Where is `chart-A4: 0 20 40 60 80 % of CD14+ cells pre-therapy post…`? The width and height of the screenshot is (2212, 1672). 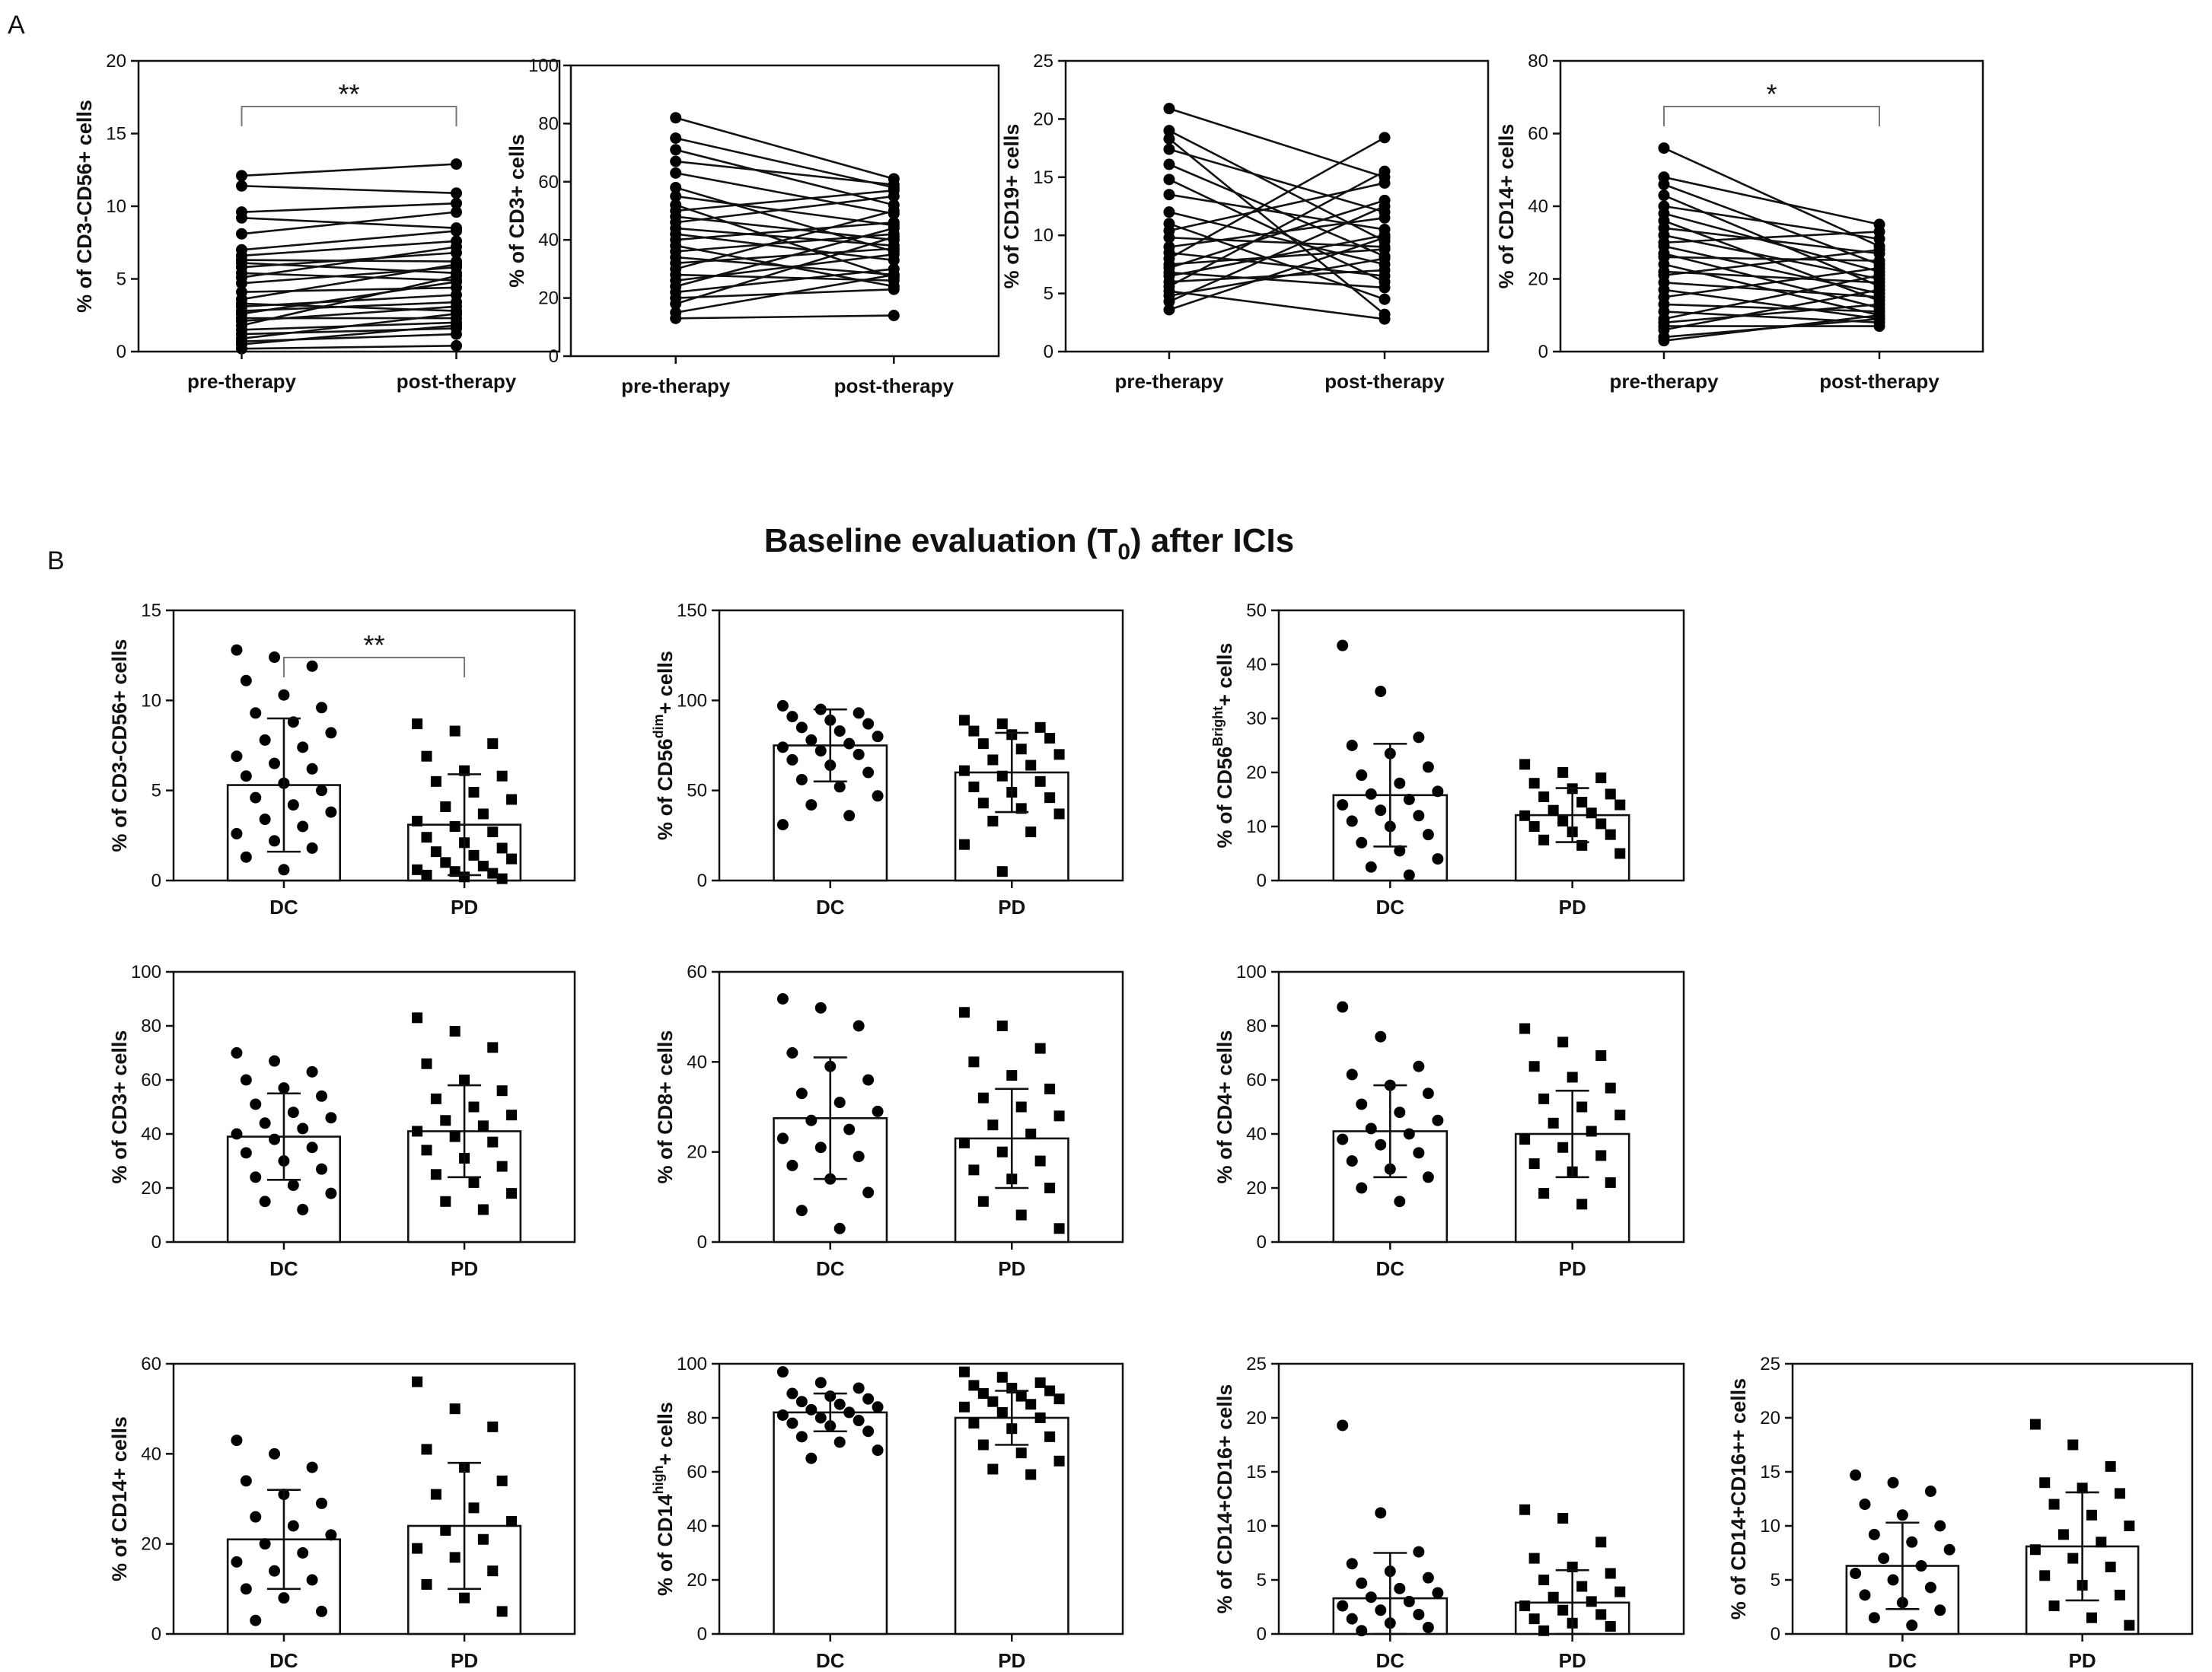 chart-A4: 0 20 40 60 80 % of CD14+ cells pre-therapy post… is located at coordinates (1739, 222).